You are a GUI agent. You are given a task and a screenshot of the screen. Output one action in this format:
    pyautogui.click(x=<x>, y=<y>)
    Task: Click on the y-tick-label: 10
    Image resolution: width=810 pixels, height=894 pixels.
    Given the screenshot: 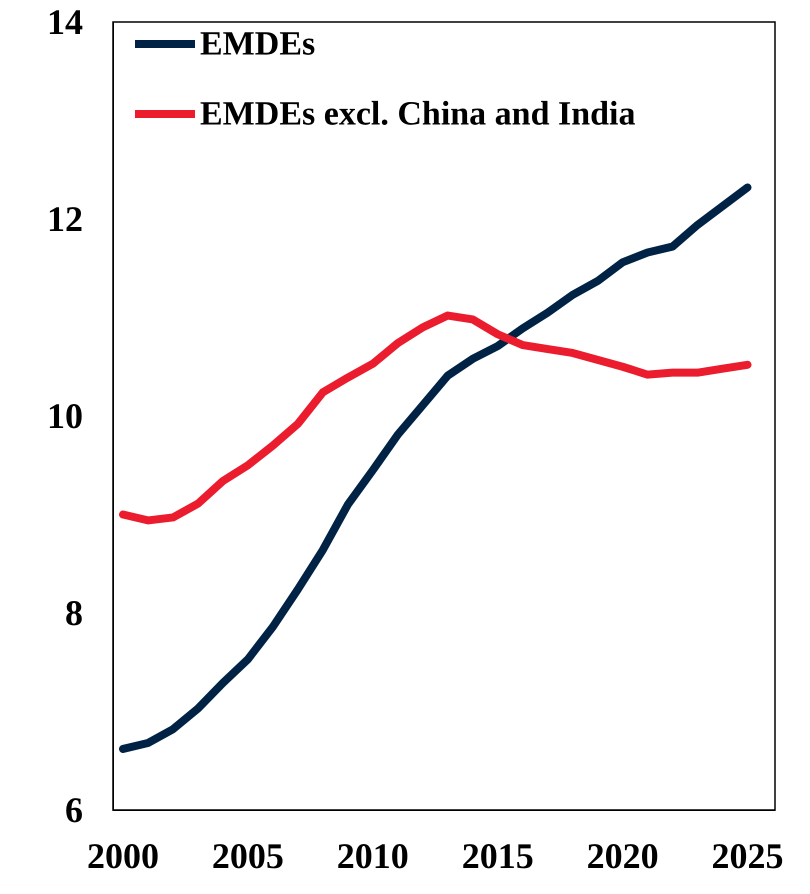 What is the action you would take?
    pyautogui.click(x=65, y=416)
    